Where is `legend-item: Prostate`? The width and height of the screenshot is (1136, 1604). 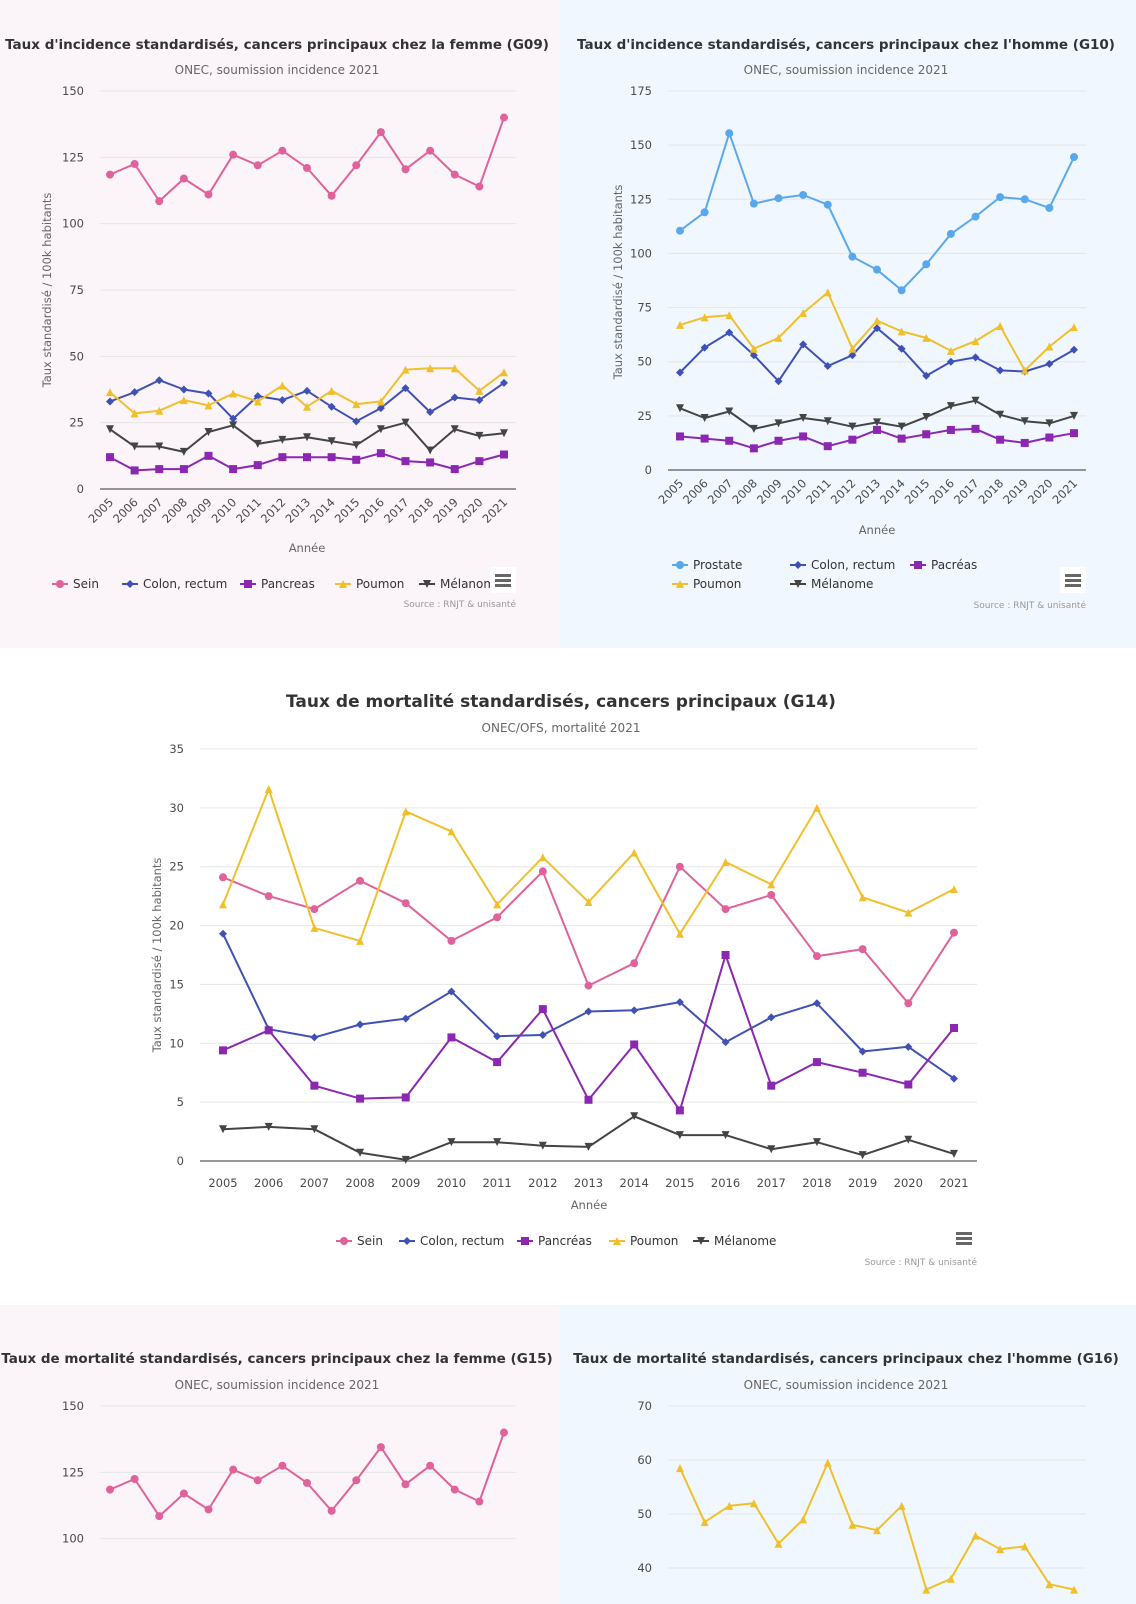 legend-item: Prostate is located at coordinates (707, 565).